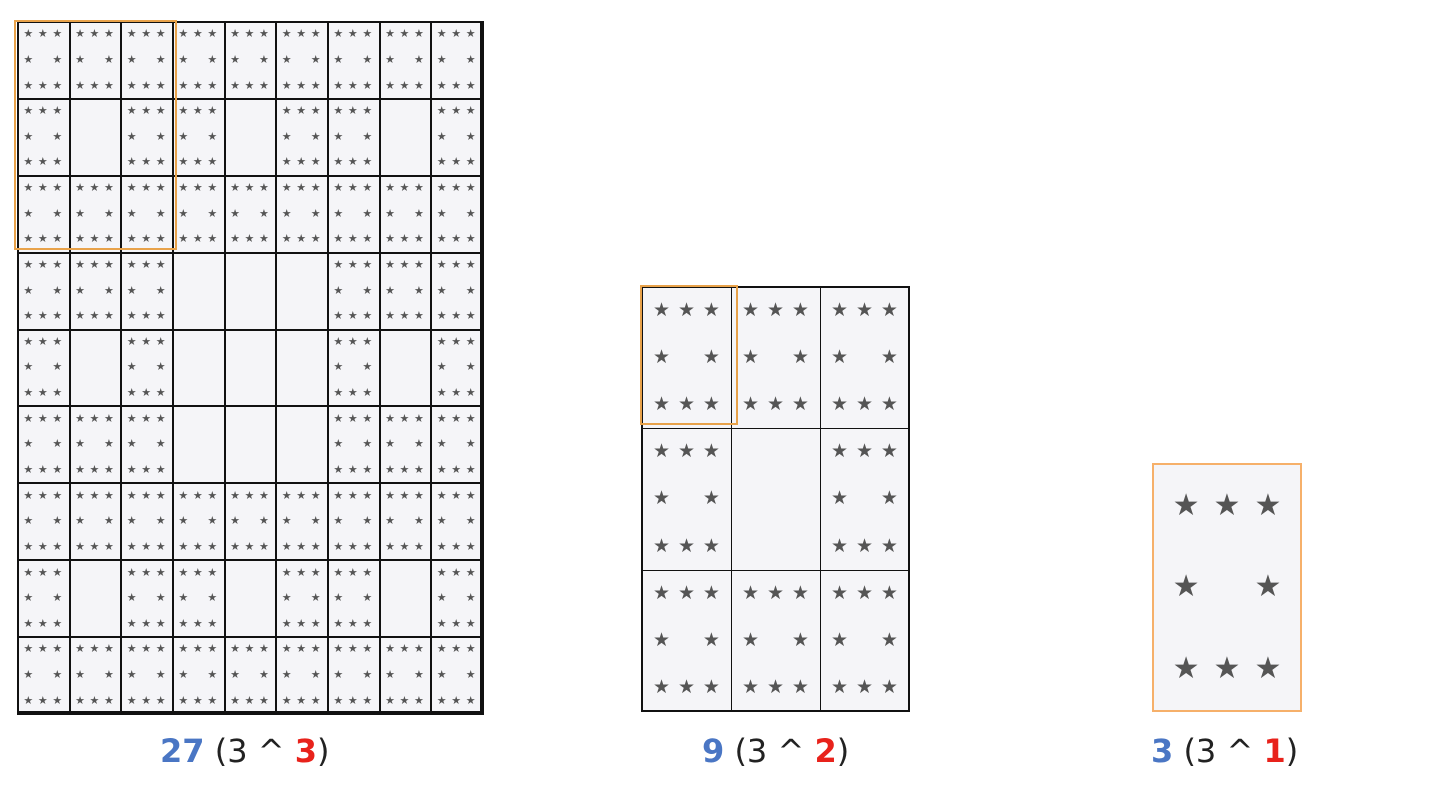  What do you see at coordinates (305, 751) in the screenshot?
I see `caption-exponent: 3` at bounding box center [305, 751].